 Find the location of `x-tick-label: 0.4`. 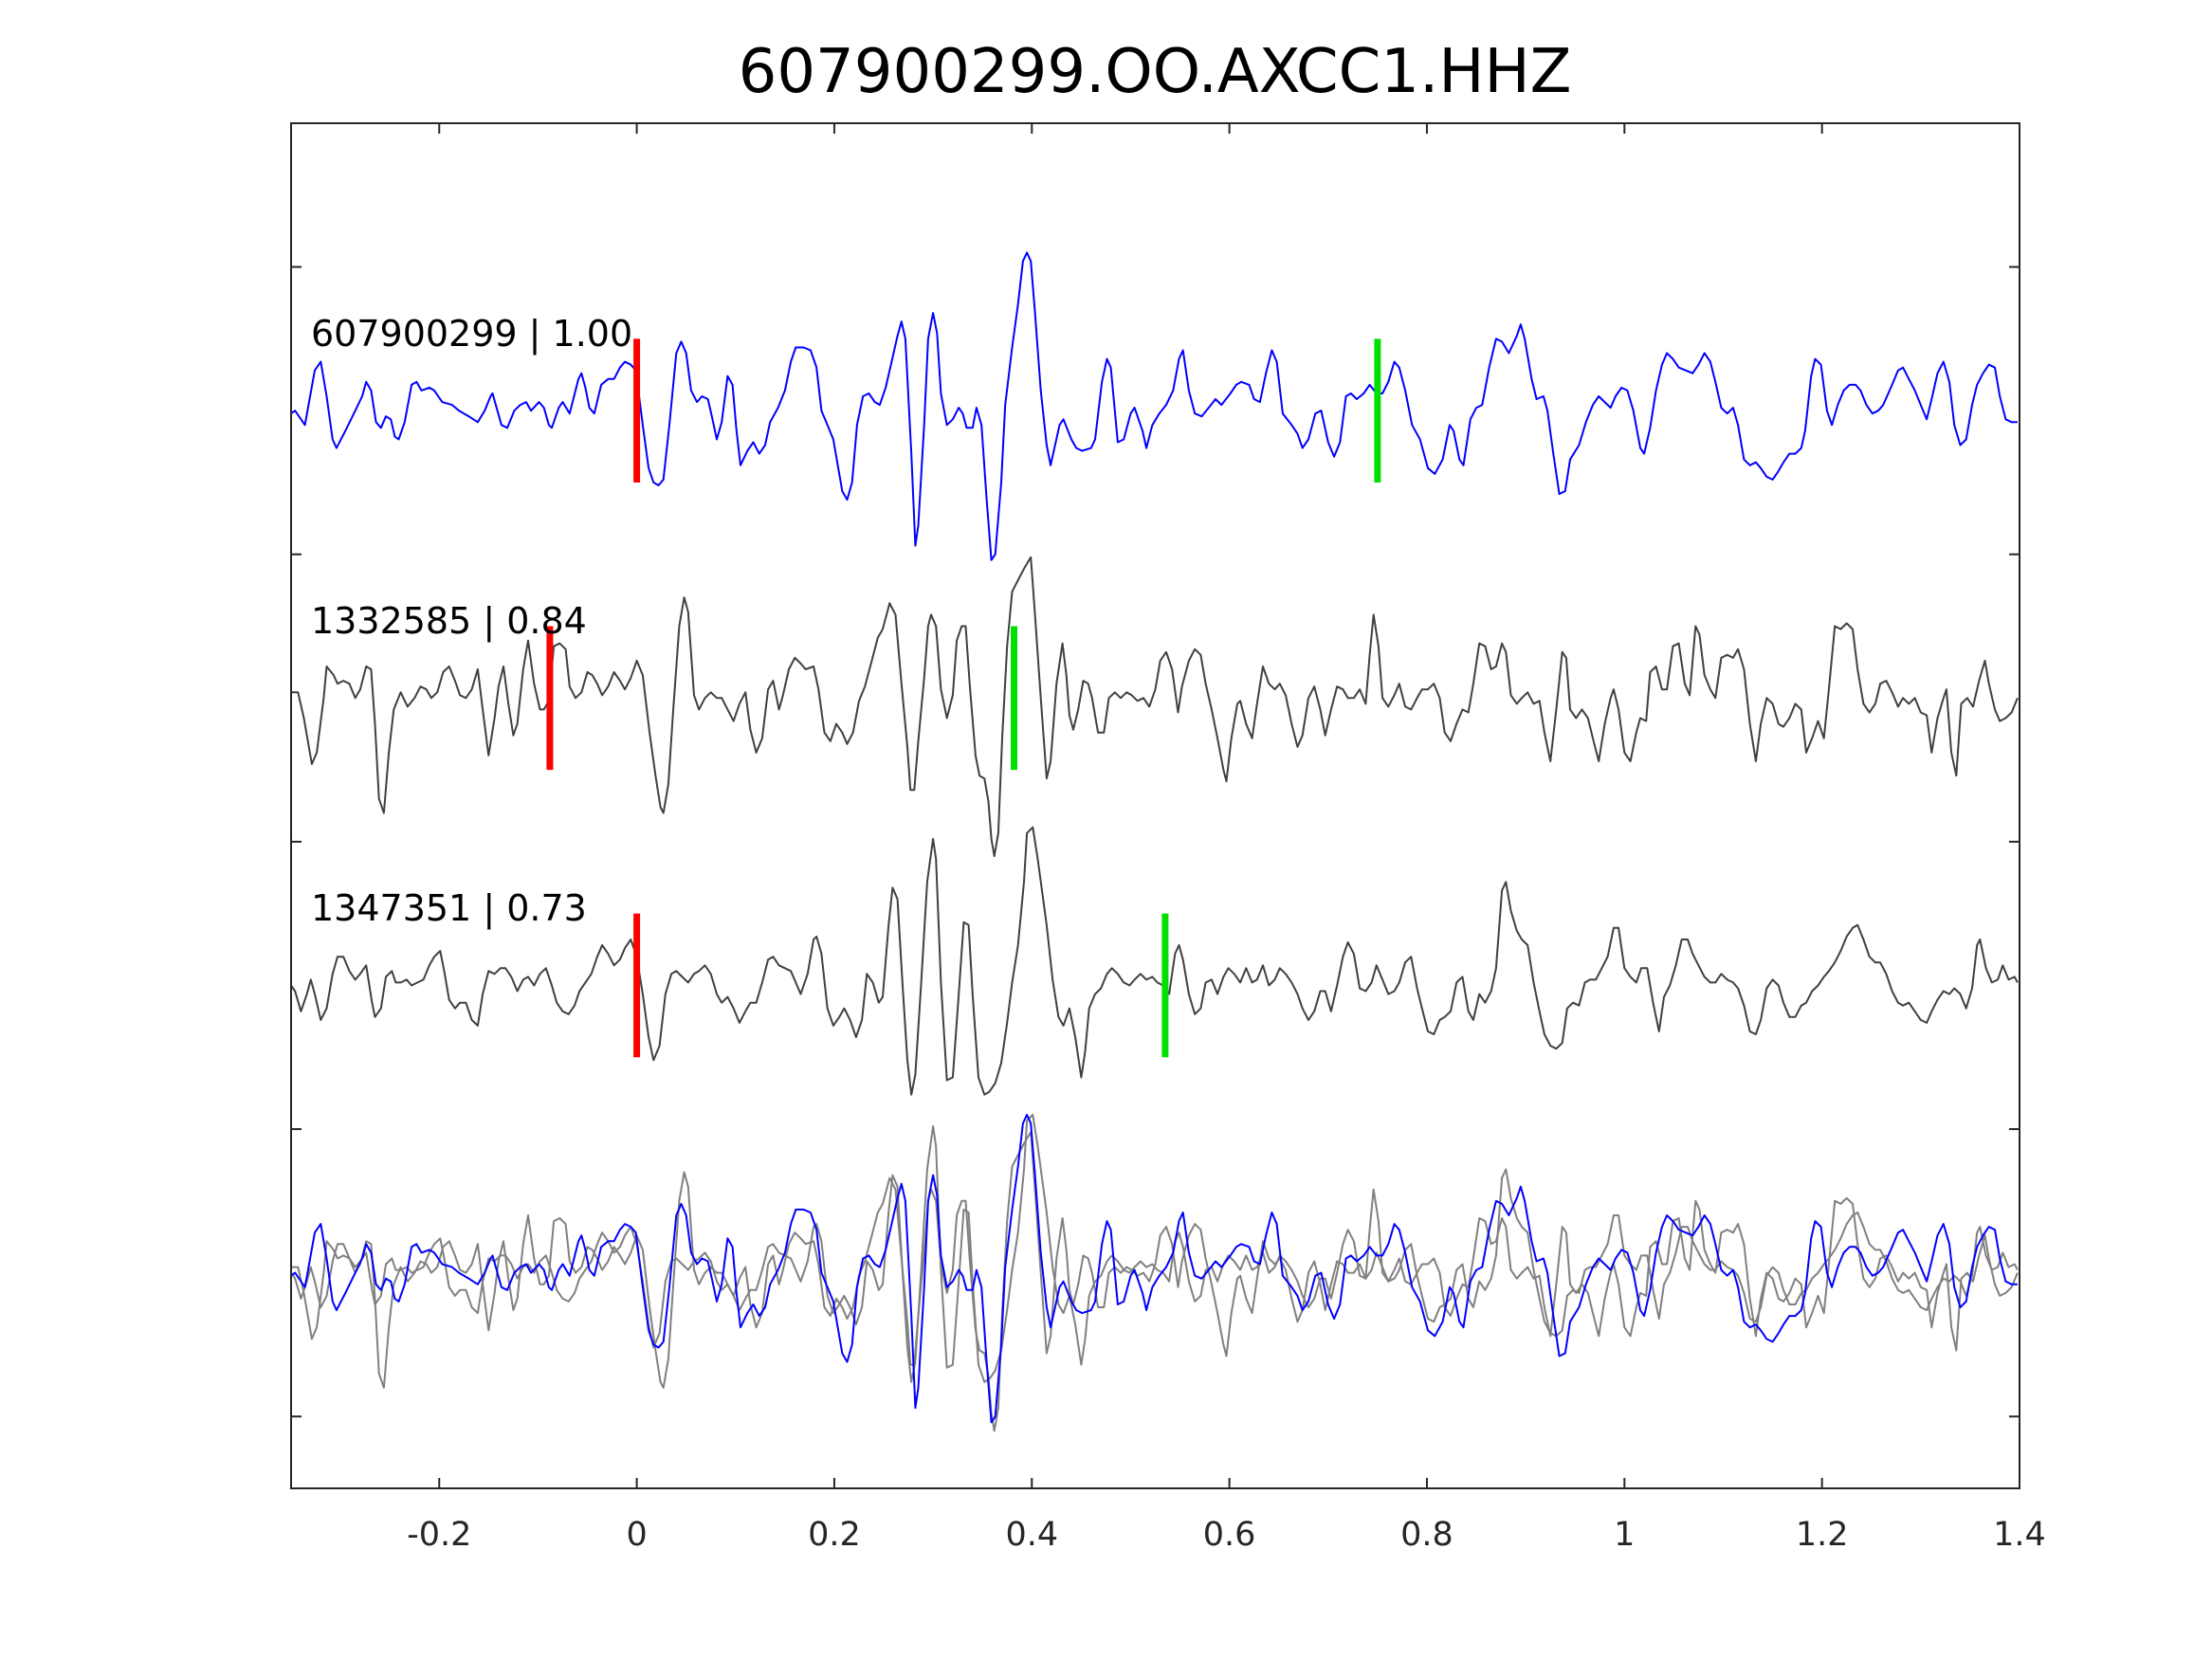

x-tick-label: 0.4 is located at coordinates (1031, 1535).